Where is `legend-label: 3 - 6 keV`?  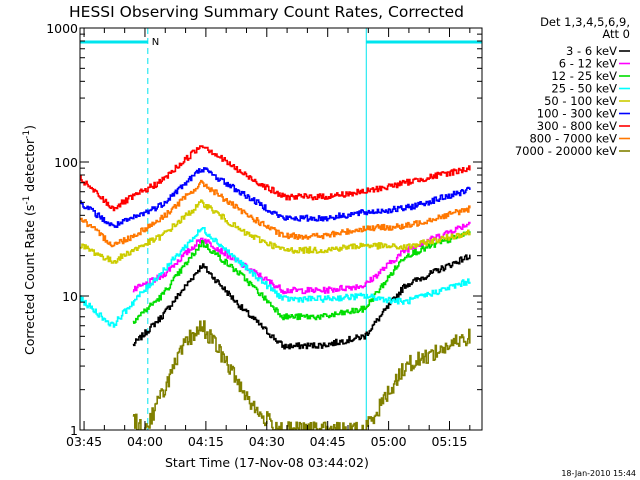
legend-label: 3 - 6 keV is located at coordinates (591, 51).